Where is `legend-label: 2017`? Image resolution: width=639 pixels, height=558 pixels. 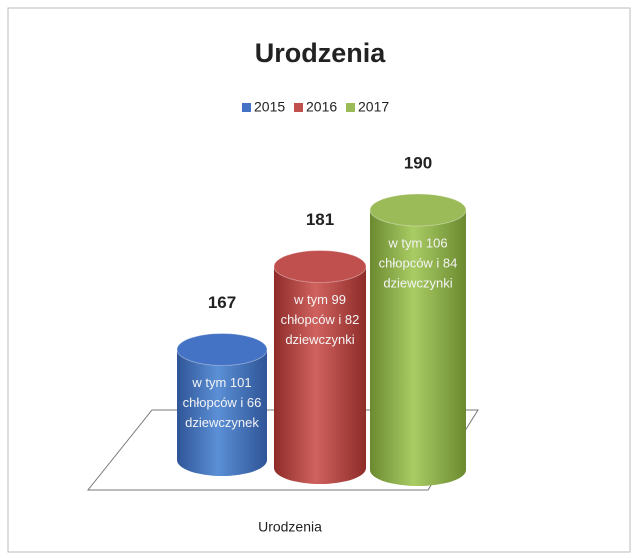
legend-label: 2017 is located at coordinates (373, 107).